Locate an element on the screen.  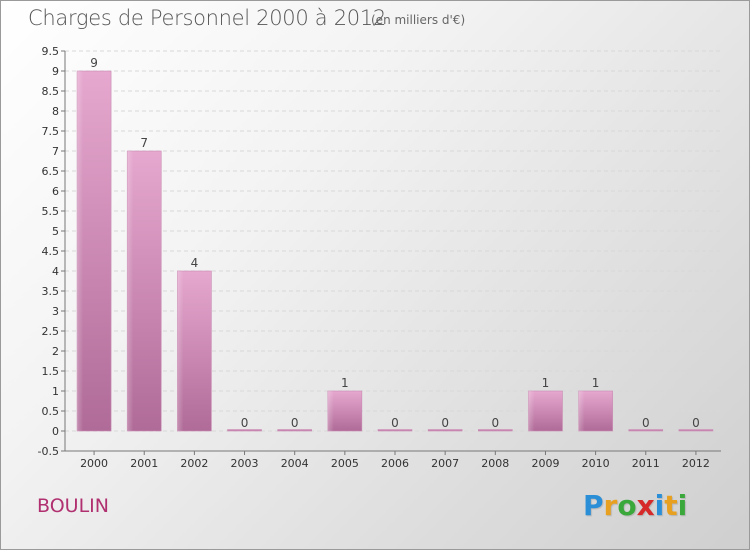
x-tick-label-2002: 2002 is located at coordinates (194, 463).